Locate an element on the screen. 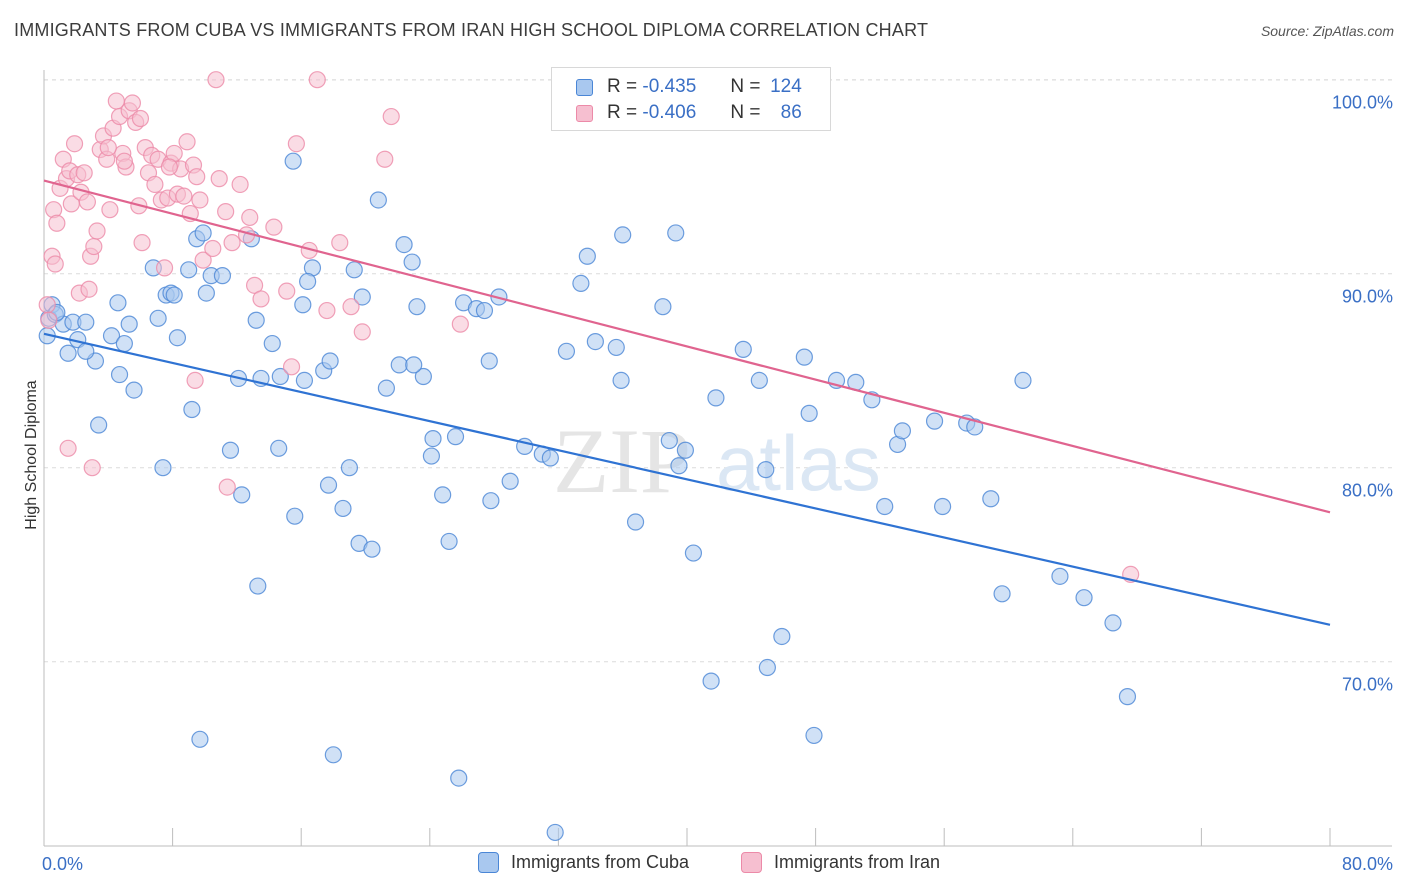 The height and width of the screenshot is (892, 1406). legend-label-cuba: Immigrants from Cuba is located at coordinates (600, 862).